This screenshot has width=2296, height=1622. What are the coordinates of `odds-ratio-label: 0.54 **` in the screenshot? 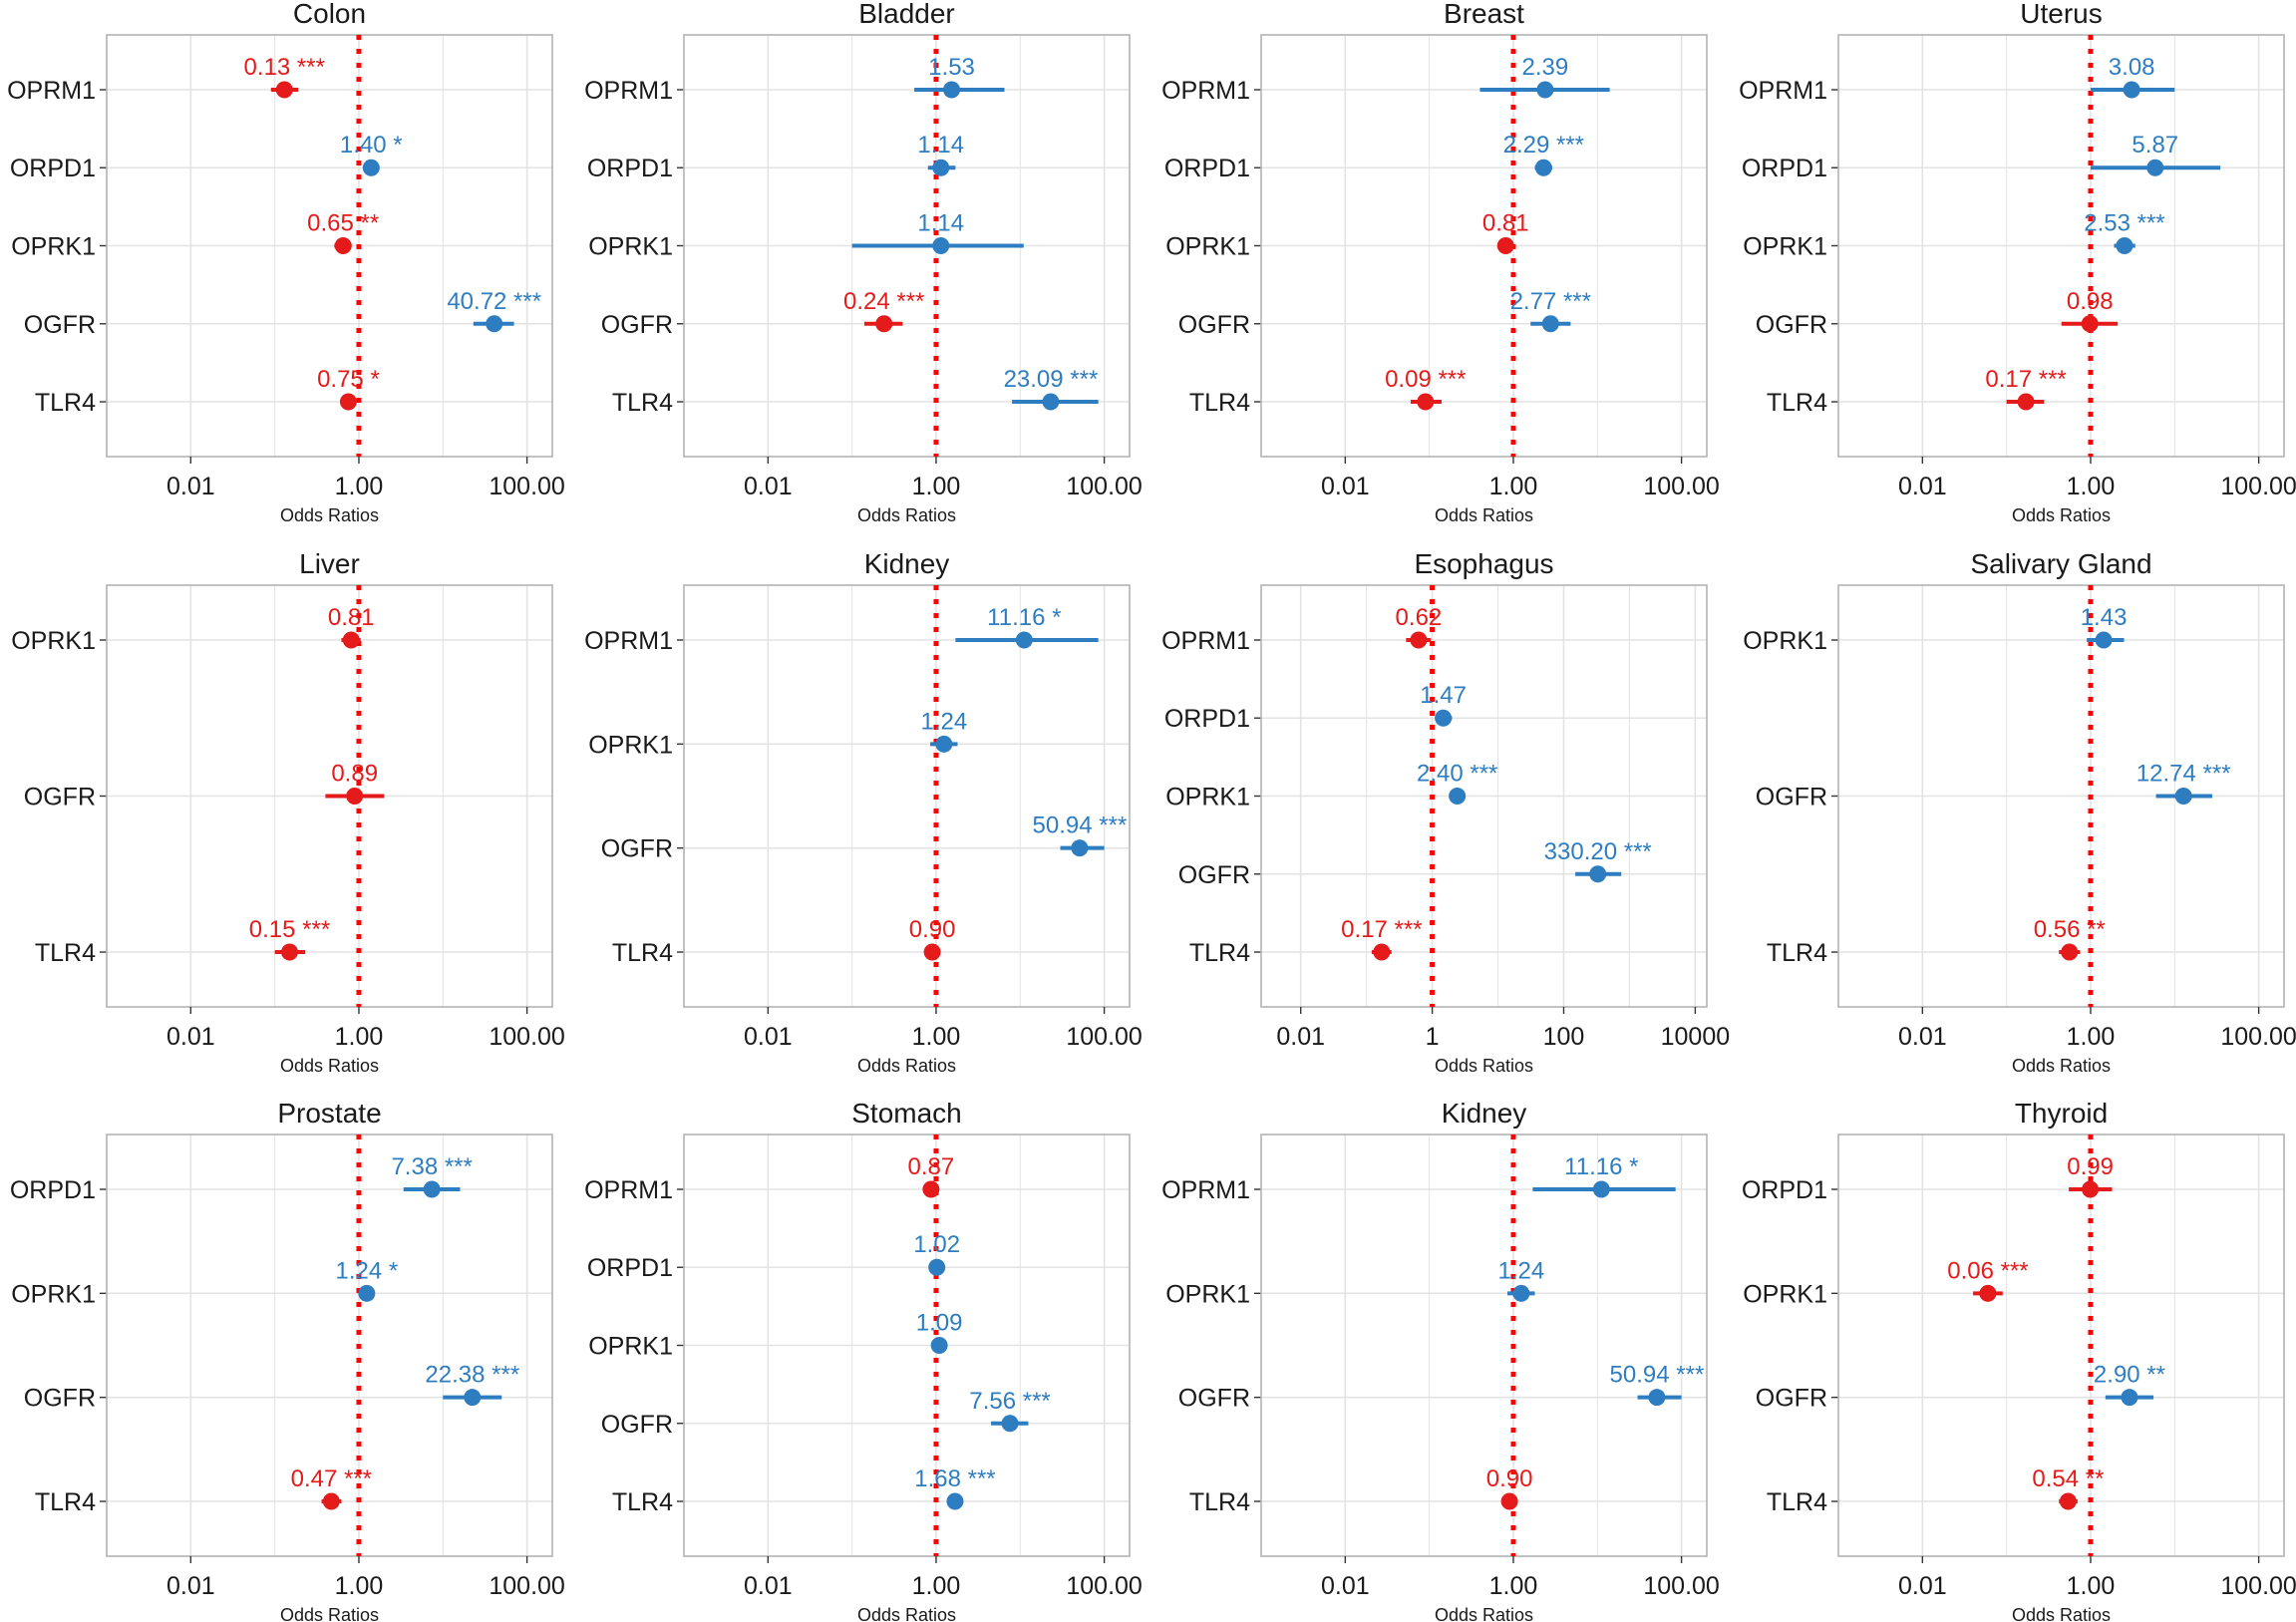 It's located at (2068, 1479).